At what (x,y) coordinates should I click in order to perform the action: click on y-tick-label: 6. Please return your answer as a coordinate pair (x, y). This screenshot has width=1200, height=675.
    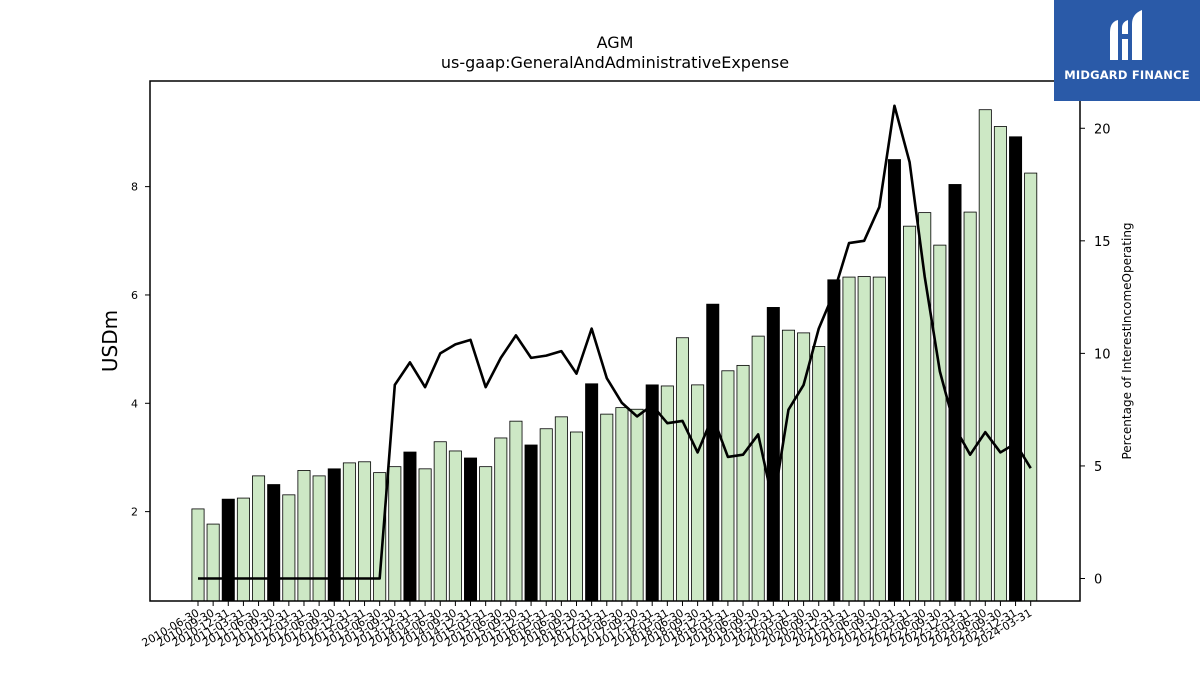
    Looking at the image, I should click on (134, 295).